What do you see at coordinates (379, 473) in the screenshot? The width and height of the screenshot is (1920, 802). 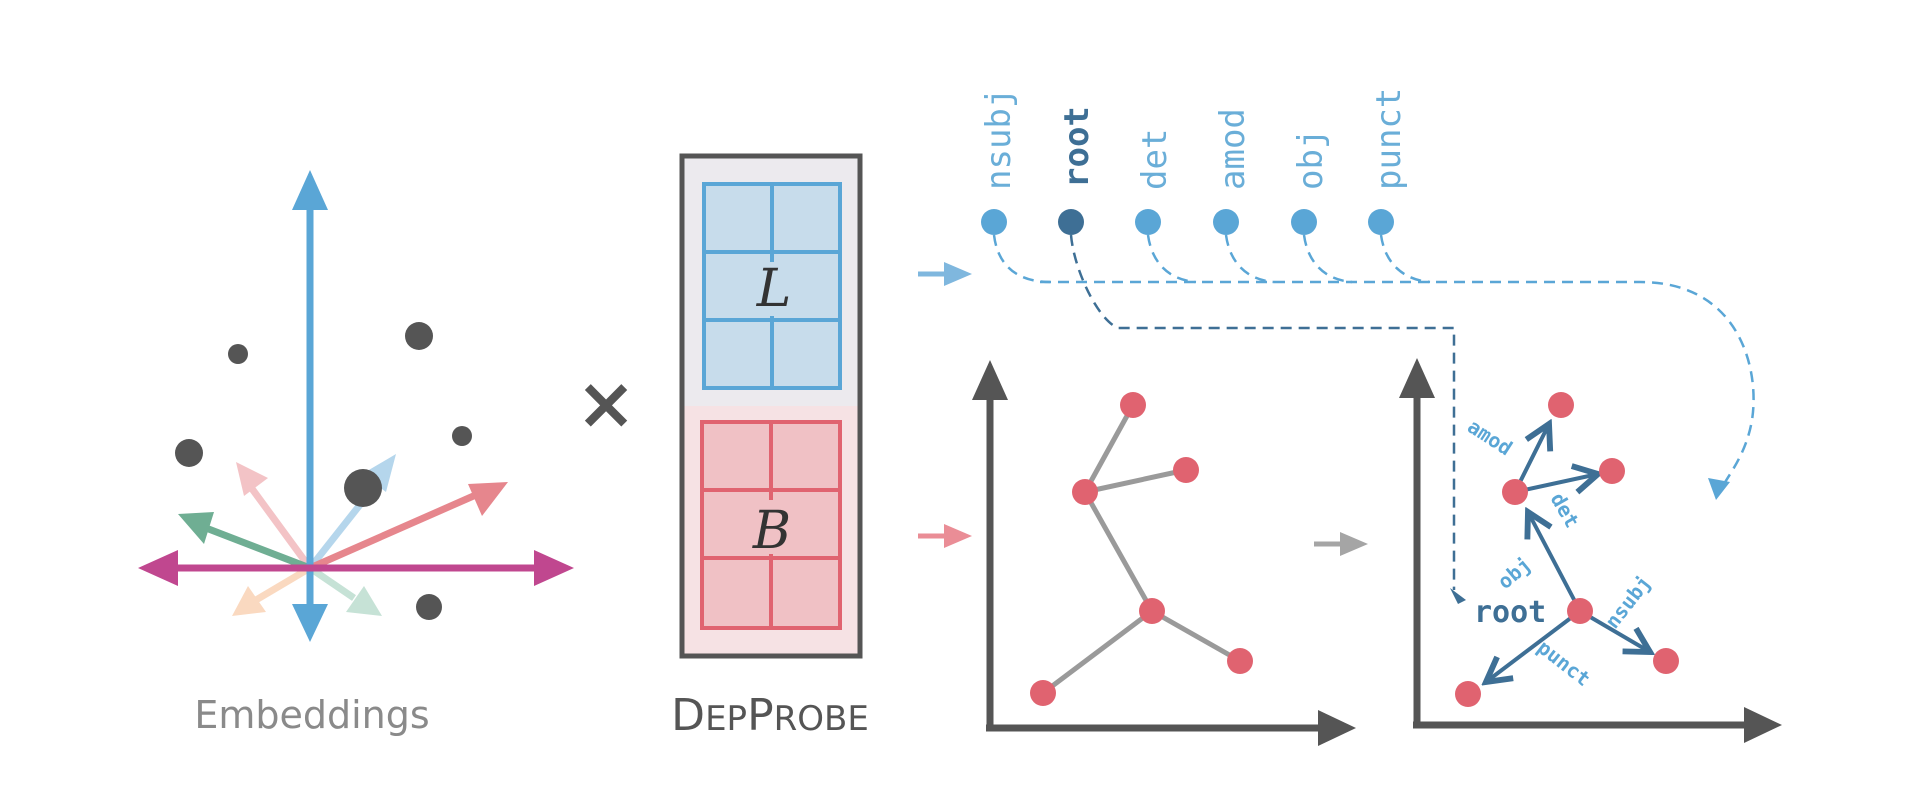 I see `faint-lightblue-arrowhead` at bounding box center [379, 473].